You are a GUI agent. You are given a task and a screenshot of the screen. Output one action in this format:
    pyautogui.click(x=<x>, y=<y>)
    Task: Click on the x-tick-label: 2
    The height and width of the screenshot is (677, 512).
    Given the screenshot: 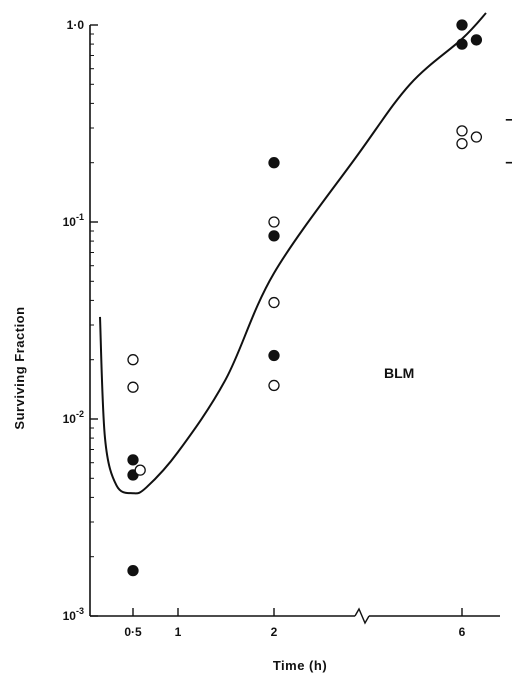 What is the action you would take?
    pyautogui.click(x=274, y=632)
    